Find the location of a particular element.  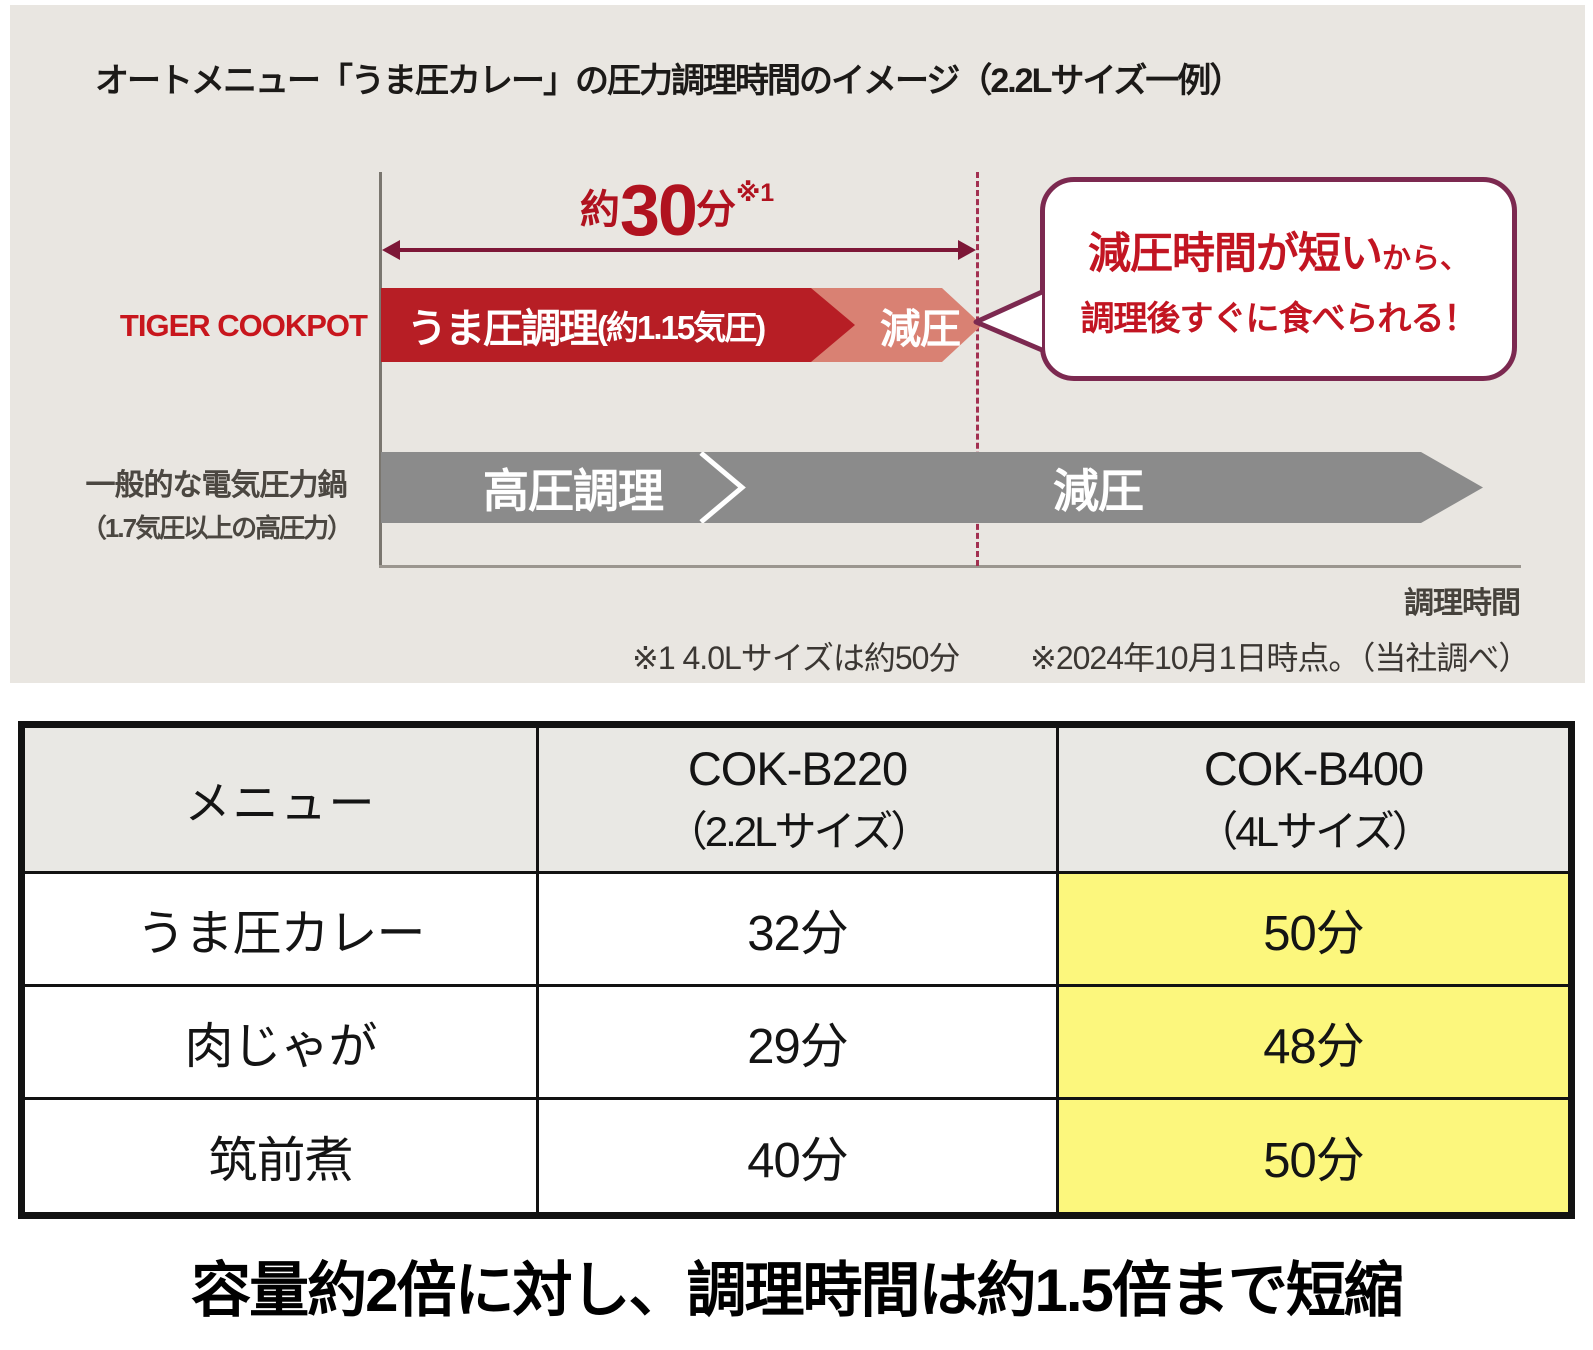

model-b220: COK-B220 is located at coordinates (797, 768).